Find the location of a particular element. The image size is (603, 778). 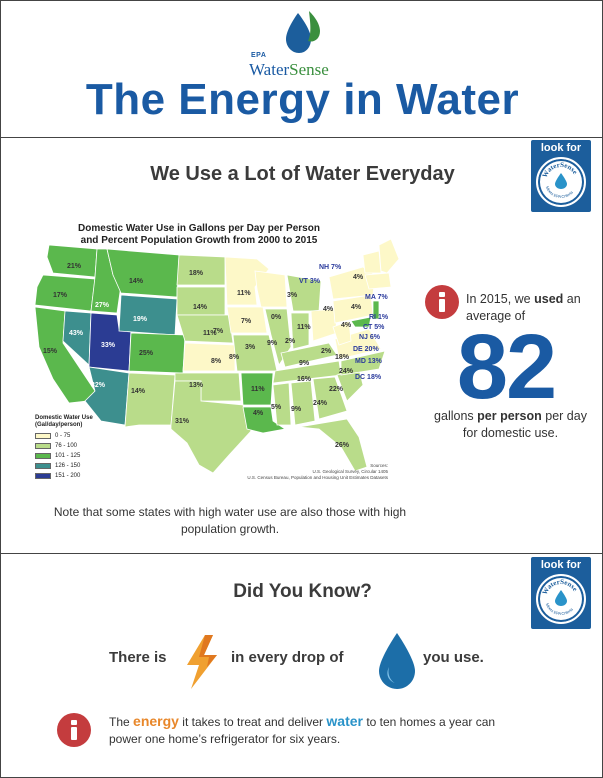

map-label-or: 17% is located at coordinates (60, 295).